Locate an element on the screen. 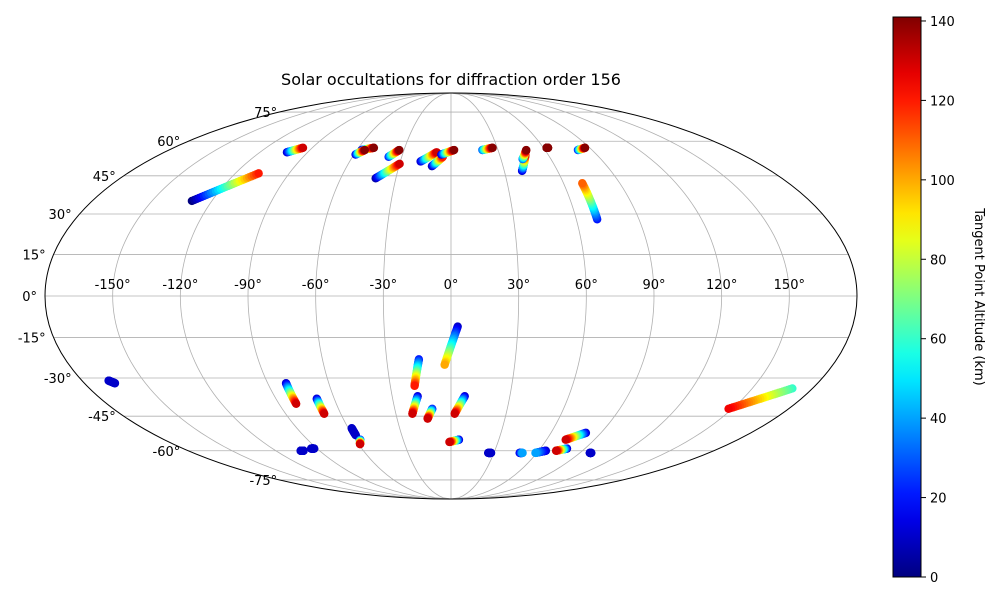  lat-tick-label: -60° is located at coordinates (167, 452).